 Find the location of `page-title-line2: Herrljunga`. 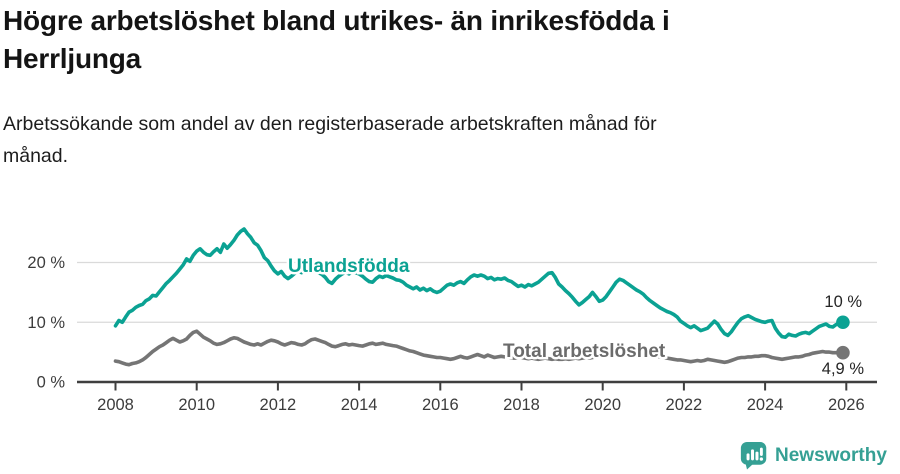

page-title-line2: Herrljunga is located at coordinates (72, 58).